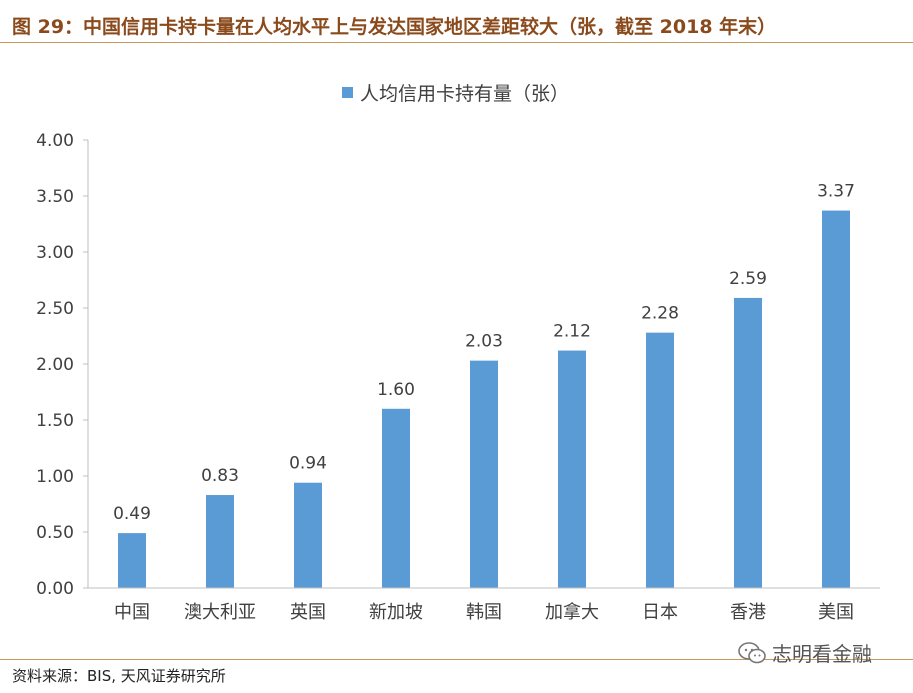 This screenshot has width=913, height=693. Describe the element at coordinates (752, 652) in the screenshot. I see `wechat-icon` at that location.